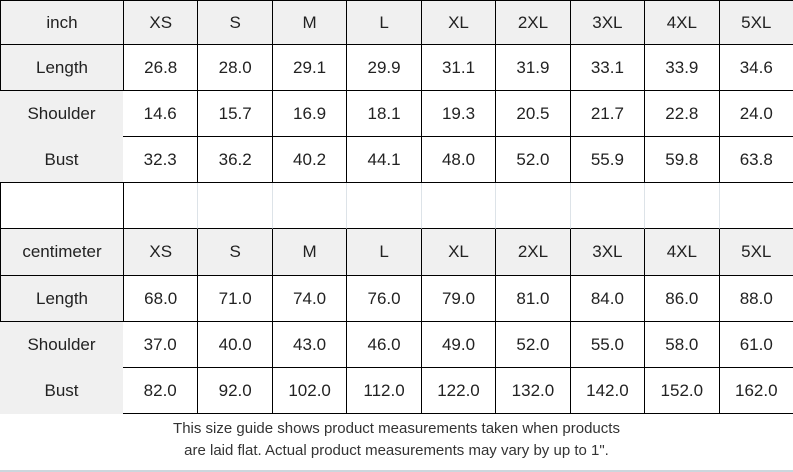  What do you see at coordinates (309, 345) in the screenshot?
I see `value-cell: 43.0` at bounding box center [309, 345].